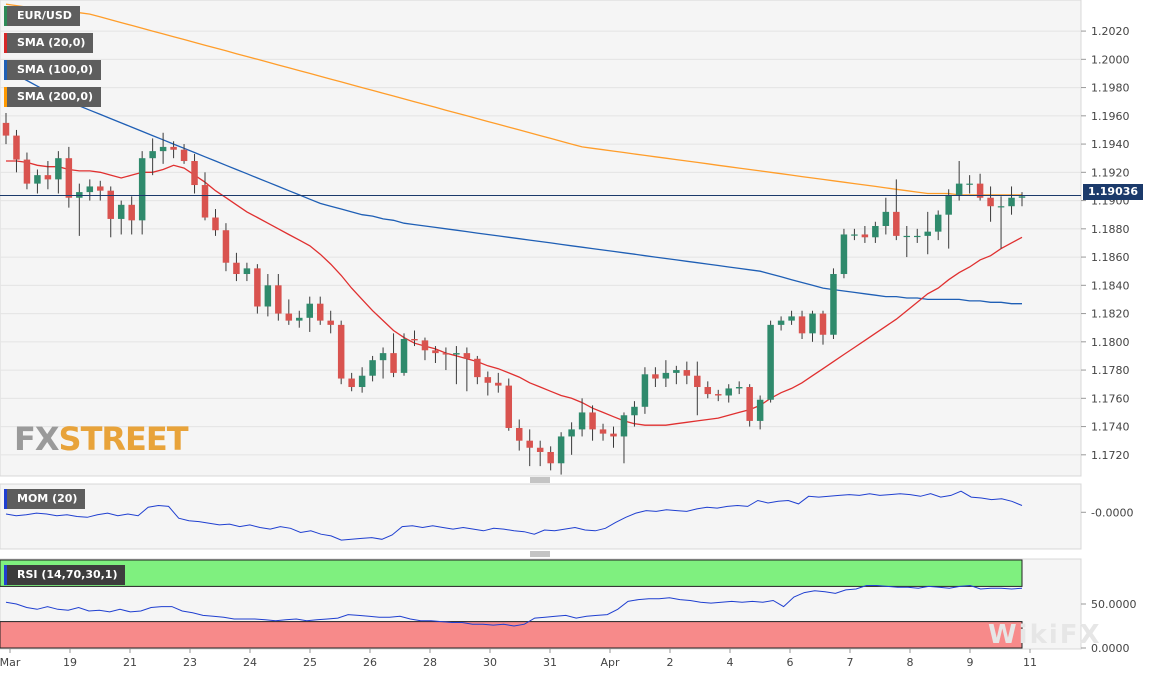 This screenshot has height=674, width=1151. I want to click on rsi-label: RSI (14,70,30,1), so click(65, 575).